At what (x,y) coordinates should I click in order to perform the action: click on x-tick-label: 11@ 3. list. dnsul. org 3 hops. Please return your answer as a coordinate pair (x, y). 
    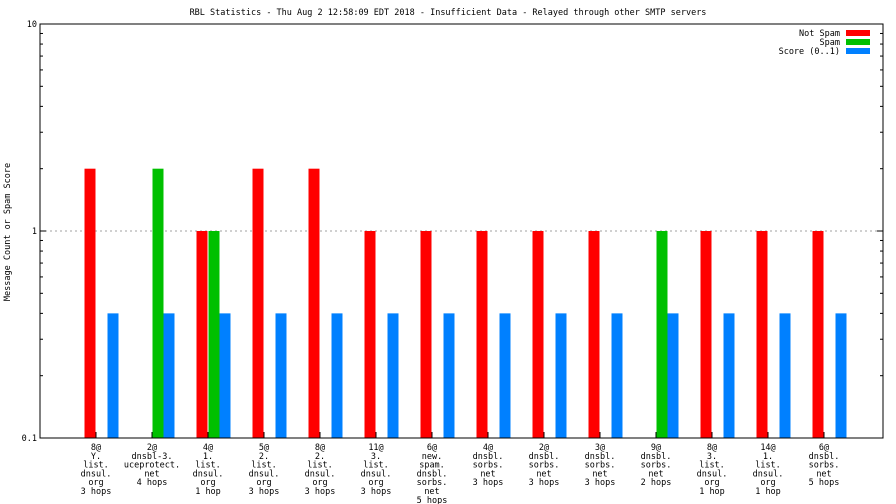
    Looking at the image, I should click on (376, 470).